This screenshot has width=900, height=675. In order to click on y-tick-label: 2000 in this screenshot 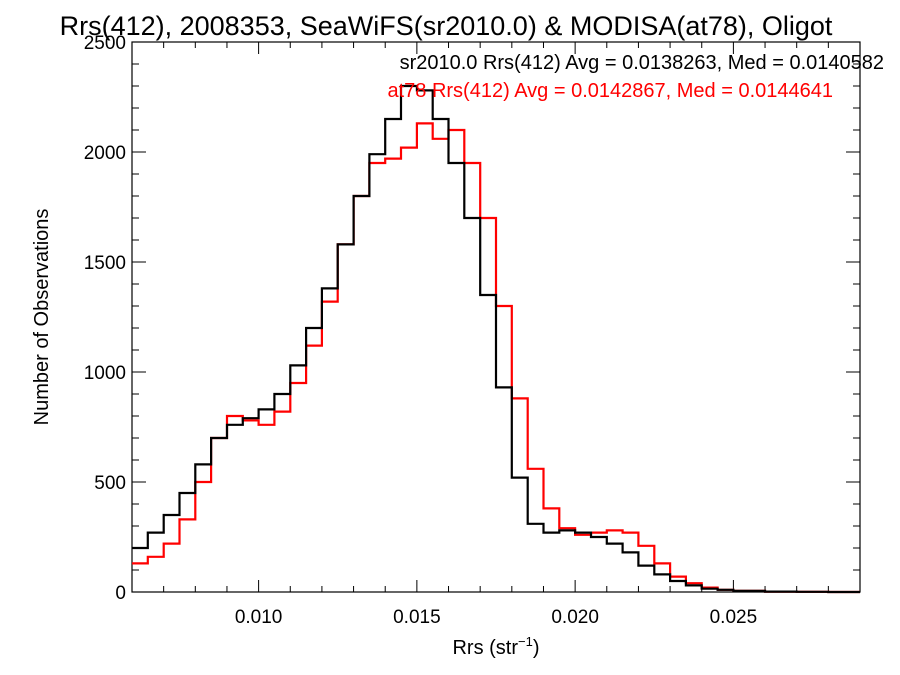, I will do `click(105, 153)`.